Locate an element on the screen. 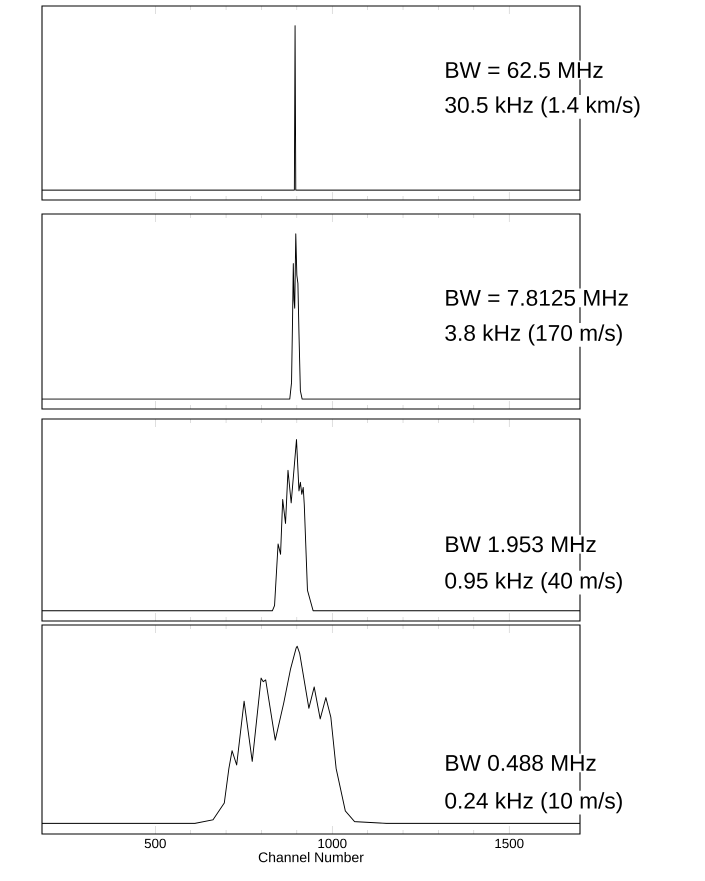 The width and height of the screenshot is (705, 881). annotation: BW = 7.8125 MHz is located at coordinates (537, 298).